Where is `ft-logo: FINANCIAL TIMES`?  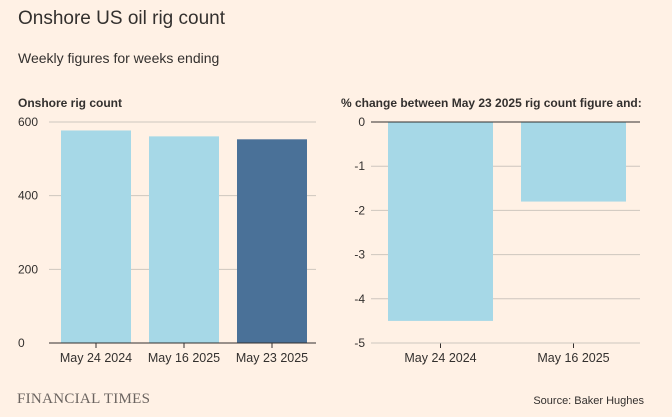
ft-logo: FINANCIAL TIMES is located at coordinates (84, 399).